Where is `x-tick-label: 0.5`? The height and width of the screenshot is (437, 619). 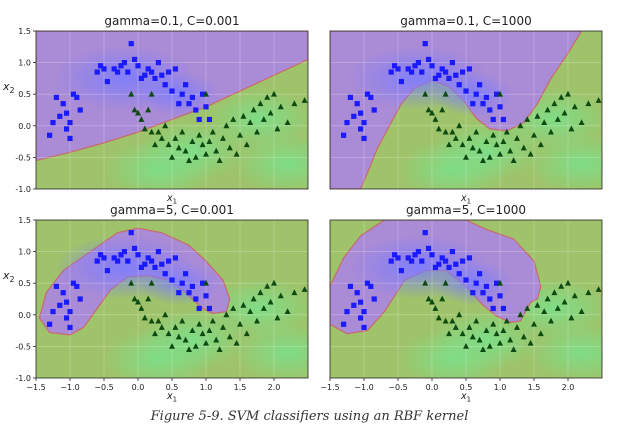
x-tick-label: 0.5 is located at coordinates (466, 387).